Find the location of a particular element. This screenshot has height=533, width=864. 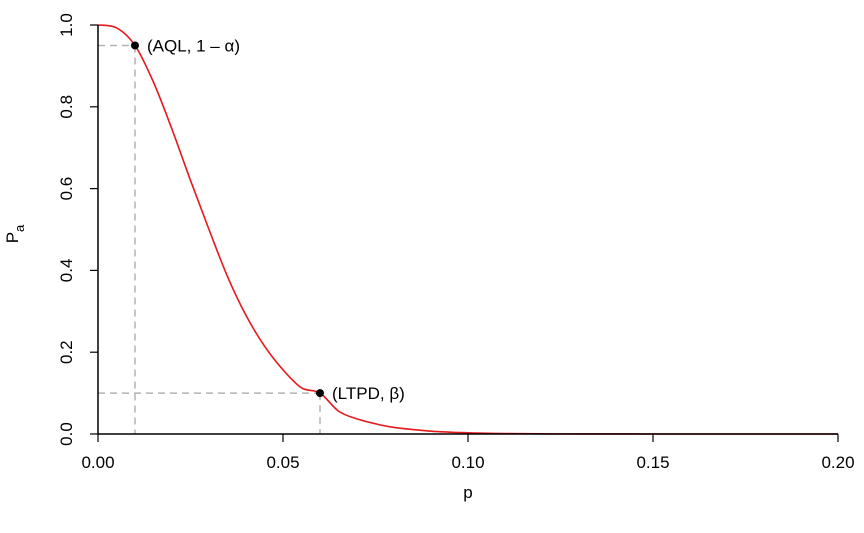

x-tick-label: 0.10 is located at coordinates (467, 462).